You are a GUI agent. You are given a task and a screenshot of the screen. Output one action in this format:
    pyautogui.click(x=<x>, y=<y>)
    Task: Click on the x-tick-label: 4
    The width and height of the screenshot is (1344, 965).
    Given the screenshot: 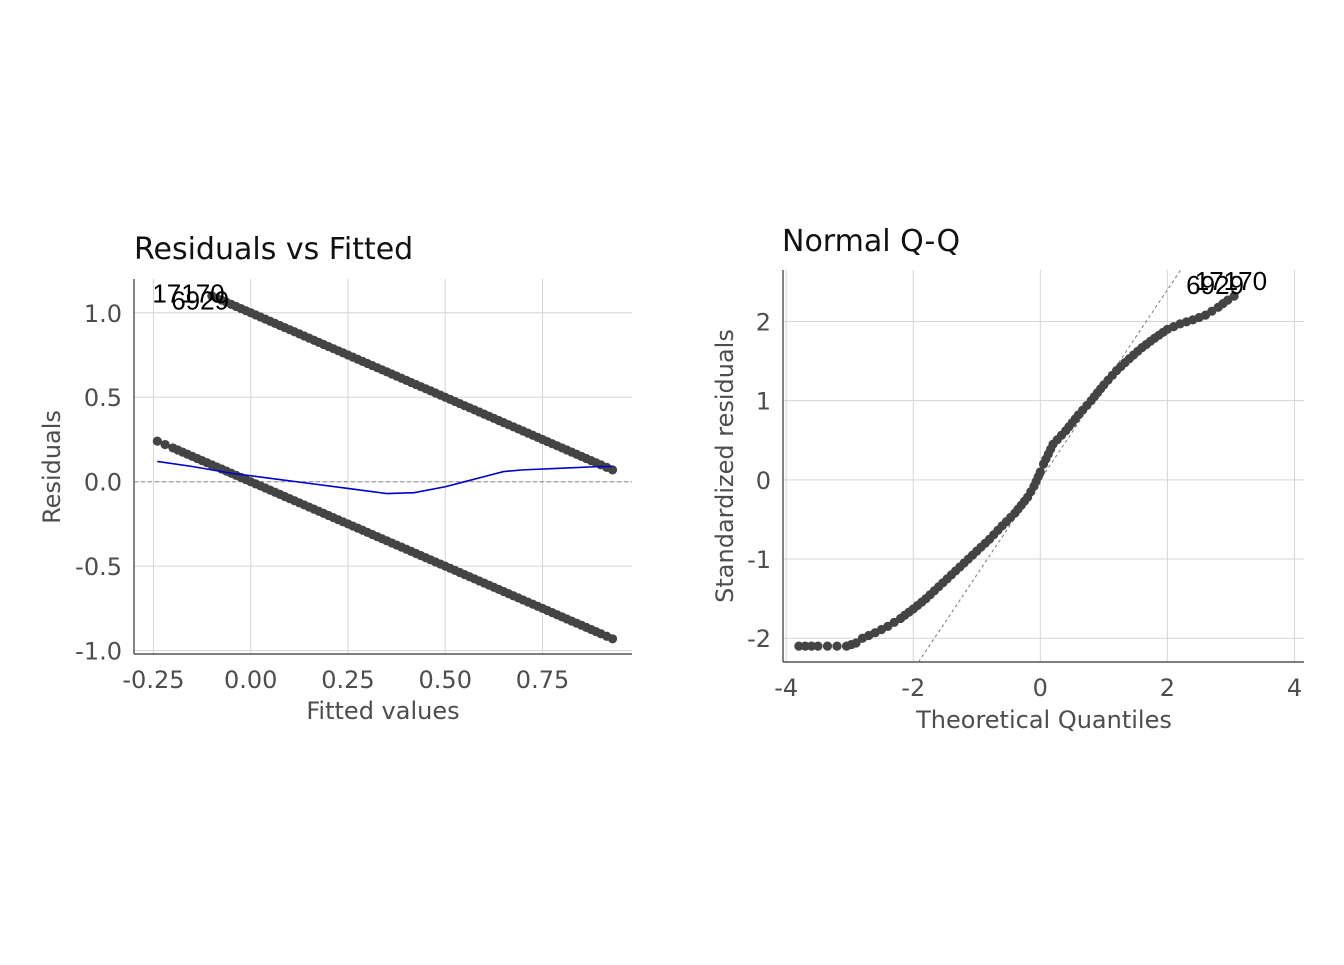 What is the action you would take?
    pyautogui.click(x=1294, y=688)
    